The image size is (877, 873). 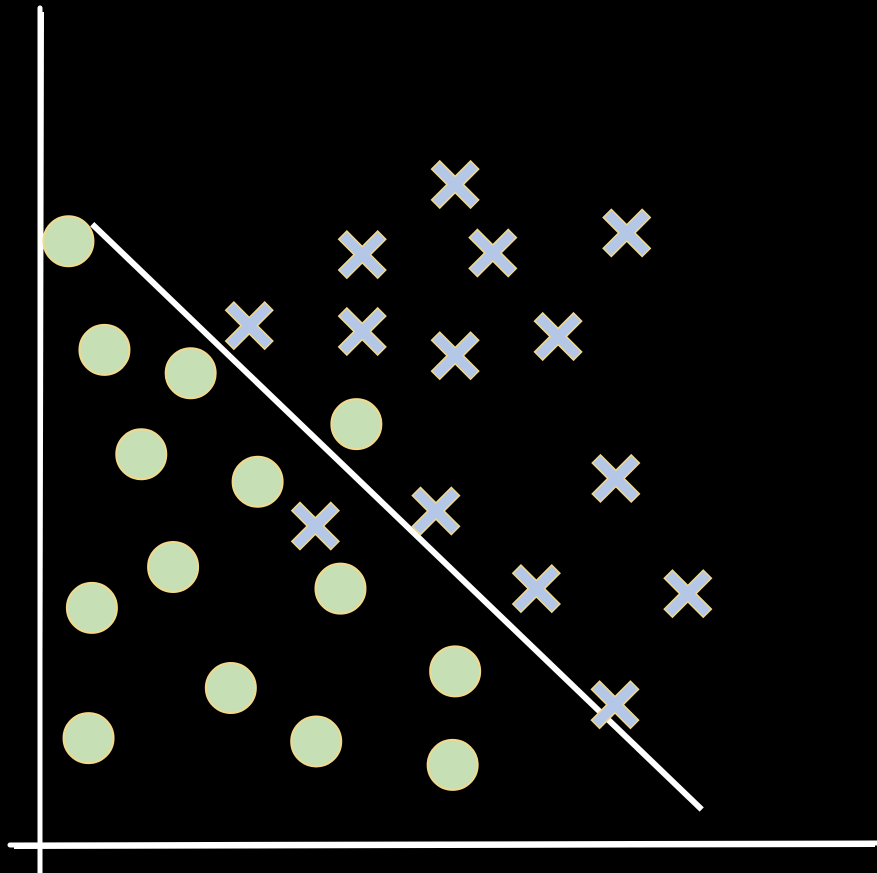 I want to click on x-axis, so click(x=442, y=844).